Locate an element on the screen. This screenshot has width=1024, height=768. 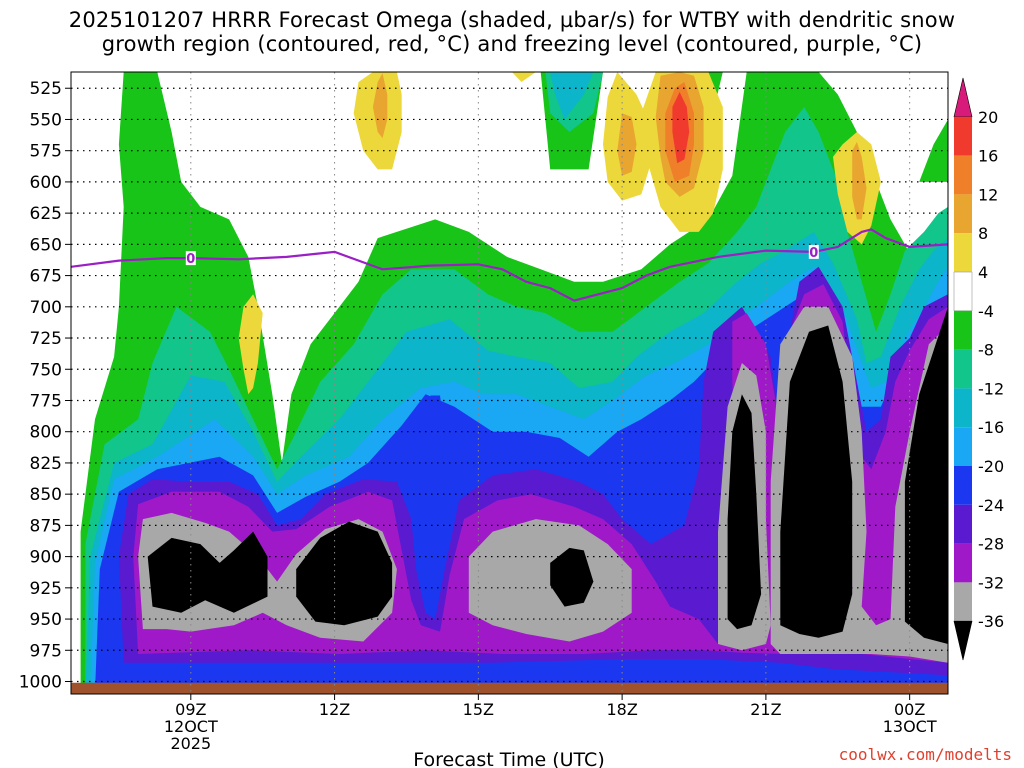
colorbar-label-4: 4 is located at coordinates (983, 272).